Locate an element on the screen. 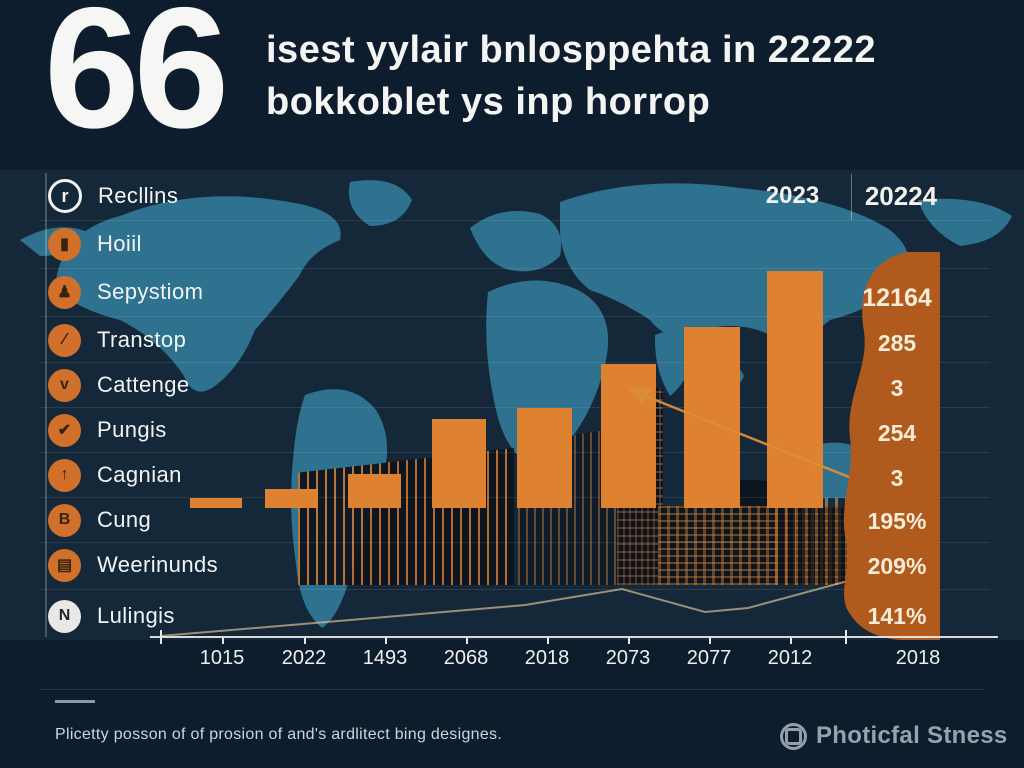 This screenshot has width=1024, height=768. title-line-2: bokkoblet ys inp horrop is located at coordinates (488, 102).